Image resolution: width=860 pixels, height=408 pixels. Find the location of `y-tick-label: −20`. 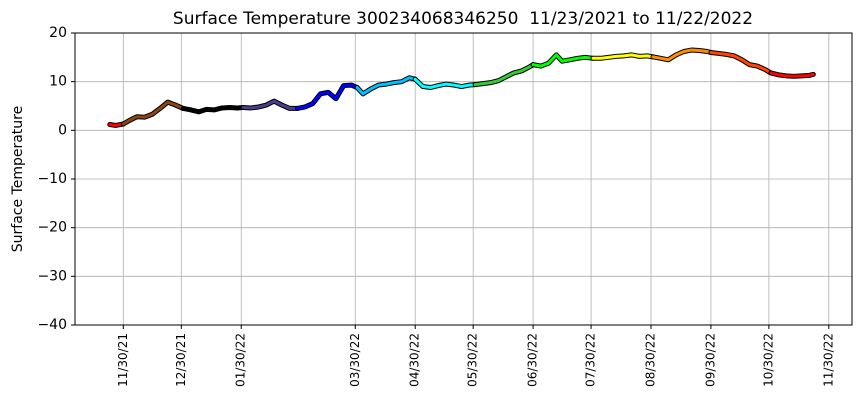

y-tick-label: −20 is located at coordinates (52, 228).